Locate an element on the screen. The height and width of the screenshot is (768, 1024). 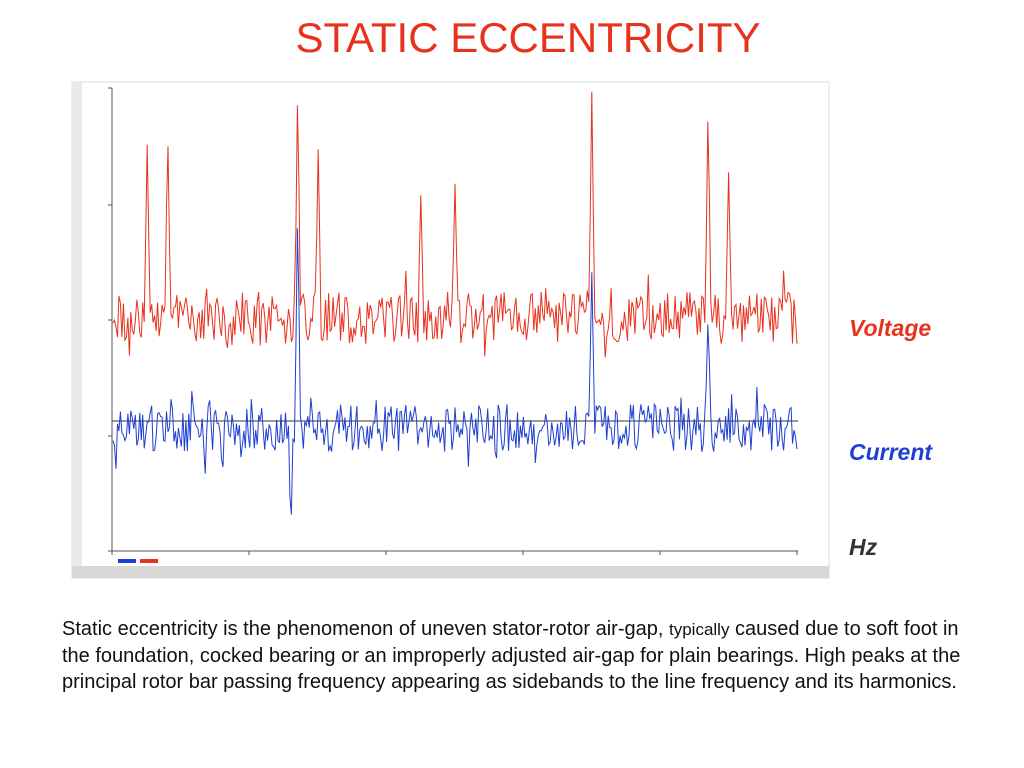
legend-current: Current is located at coordinates (891, 452).